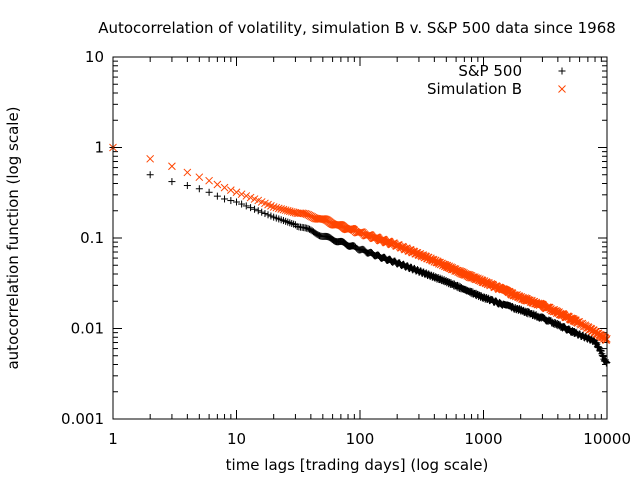 Image resolution: width=640 pixels, height=480 pixels. Describe the element at coordinates (490, 71) in the screenshot. I see `legend-label-sp500: S&P 500` at that location.